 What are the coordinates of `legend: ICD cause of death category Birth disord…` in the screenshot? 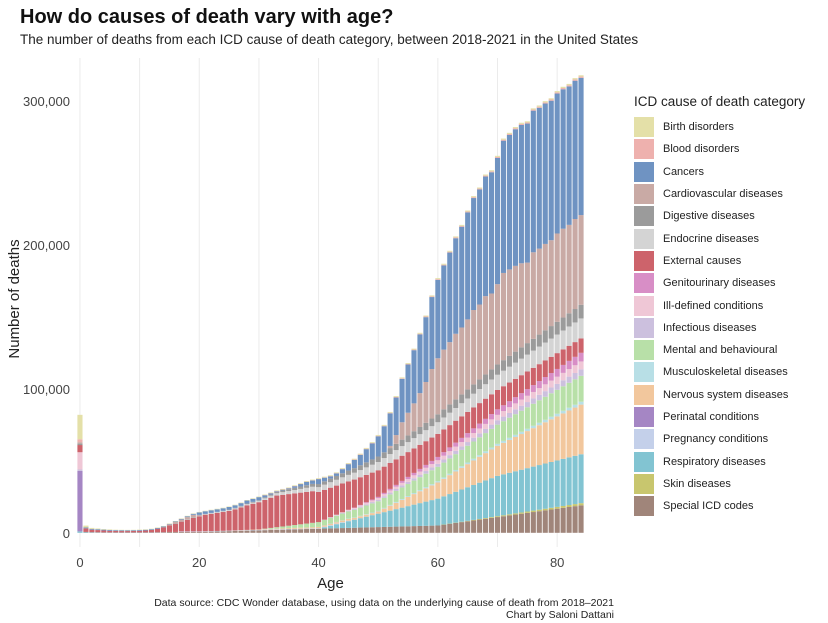 It's located at (719, 305).